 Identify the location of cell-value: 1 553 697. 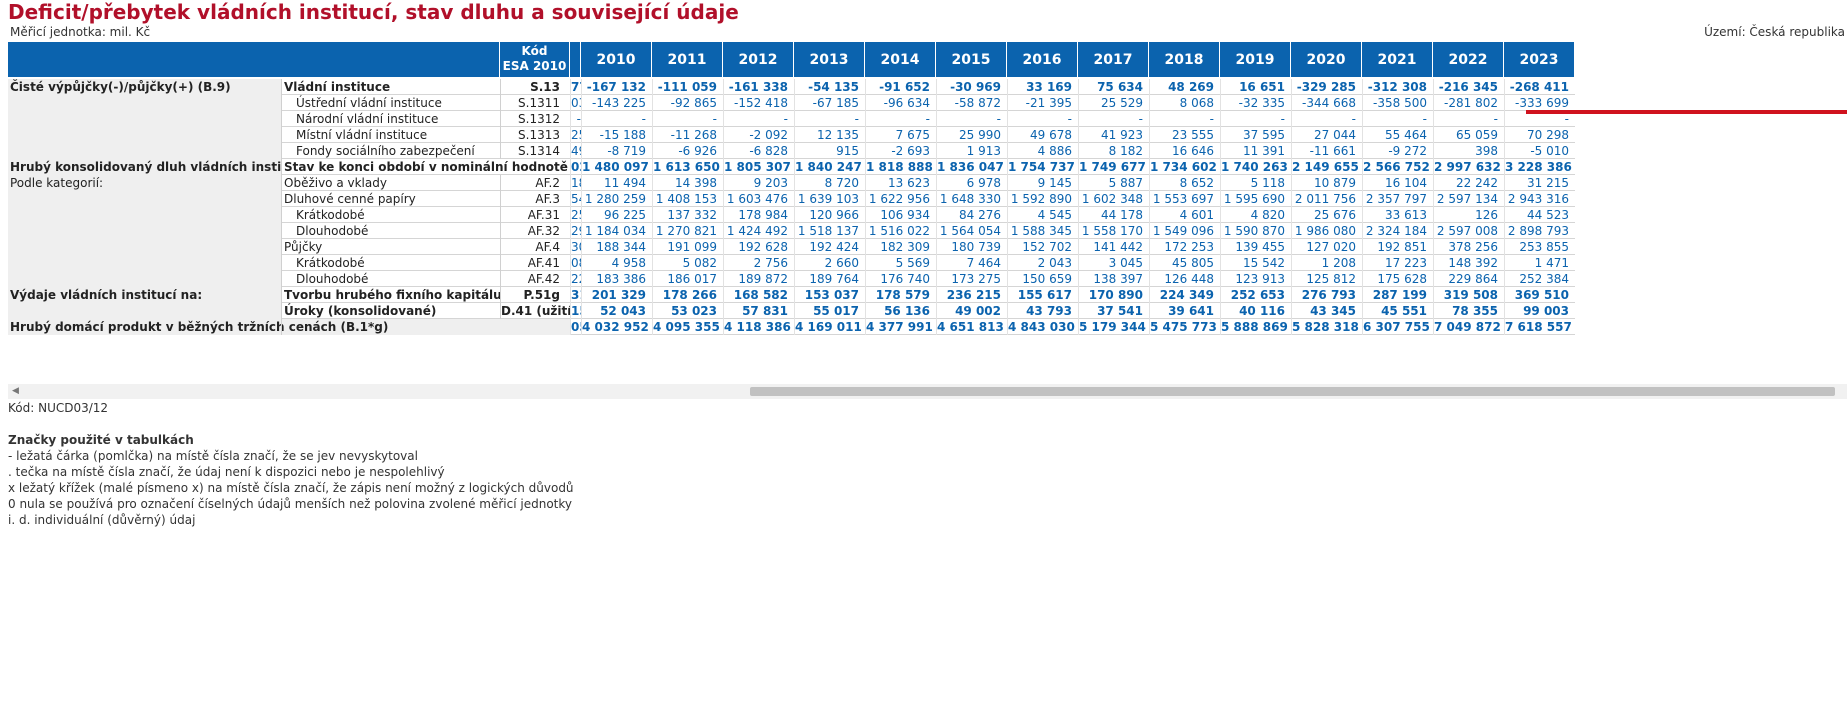
(1184, 199).